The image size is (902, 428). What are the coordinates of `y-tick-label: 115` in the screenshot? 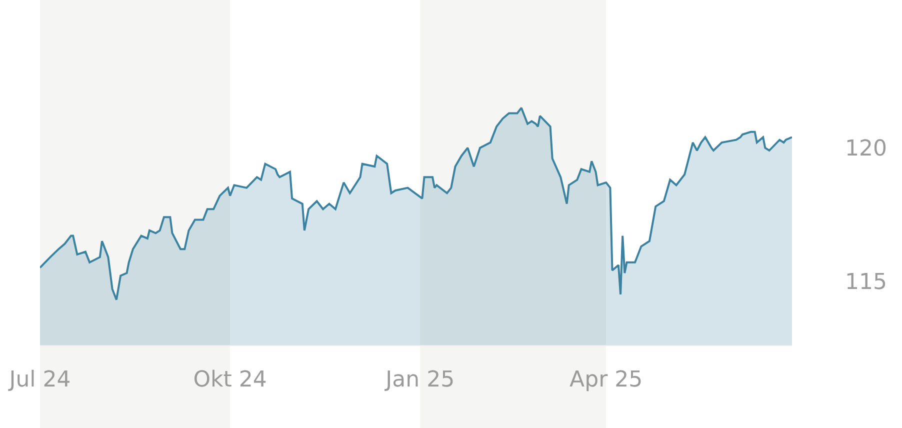 It's located at (866, 282).